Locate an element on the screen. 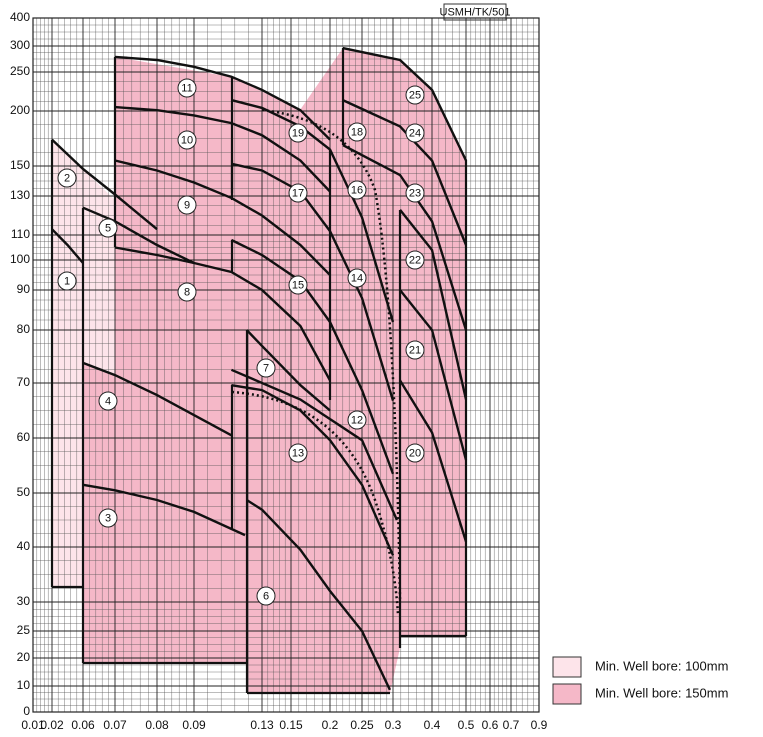 The width and height of the screenshot is (763, 737). pump-label: 20 is located at coordinates (415, 453).